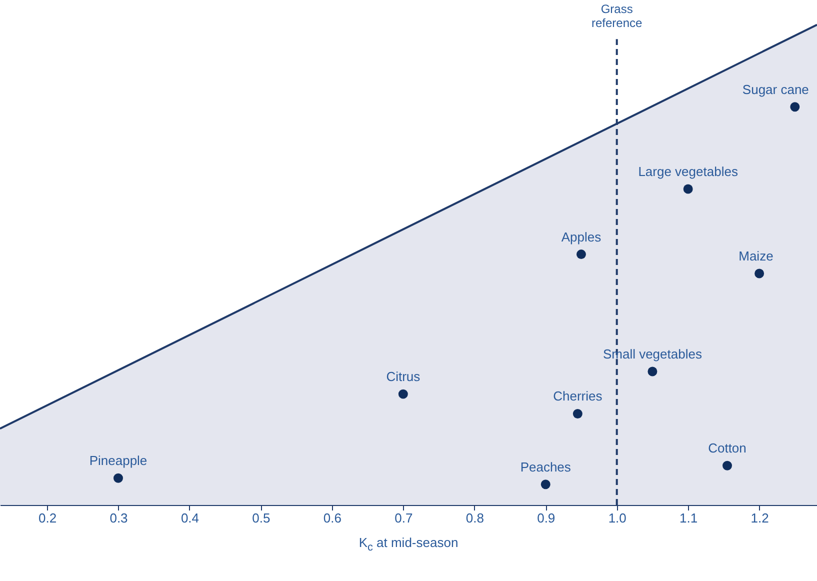  Describe the element at coordinates (546, 518) in the screenshot. I see `x-tick-label: 0.9` at that location.